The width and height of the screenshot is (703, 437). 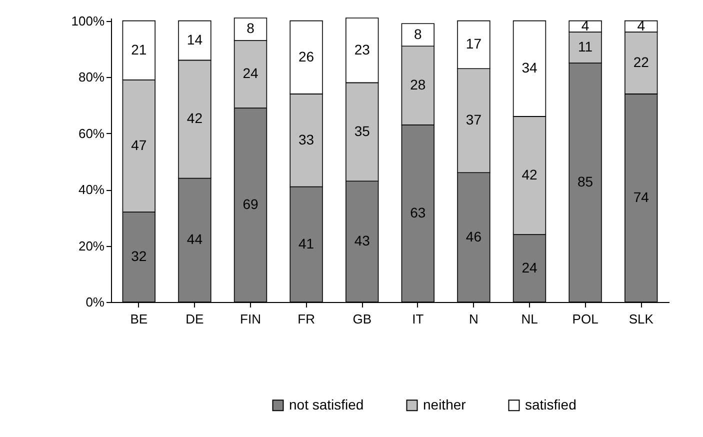 What do you see at coordinates (139, 319) in the screenshot?
I see `x-tick-label: BE` at bounding box center [139, 319].